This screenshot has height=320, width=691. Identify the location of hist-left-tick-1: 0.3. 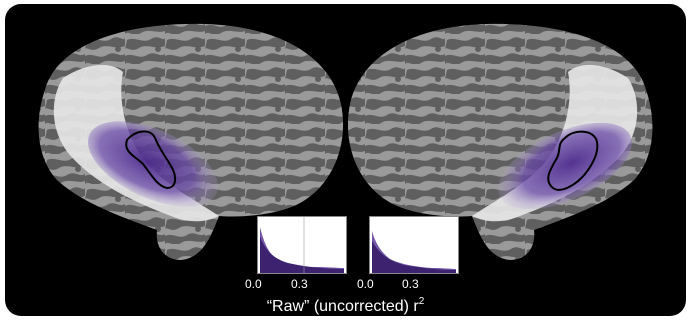
(299, 284).